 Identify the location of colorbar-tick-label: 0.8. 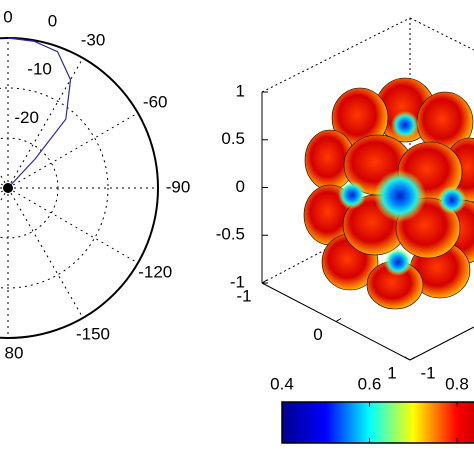
(457, 383).